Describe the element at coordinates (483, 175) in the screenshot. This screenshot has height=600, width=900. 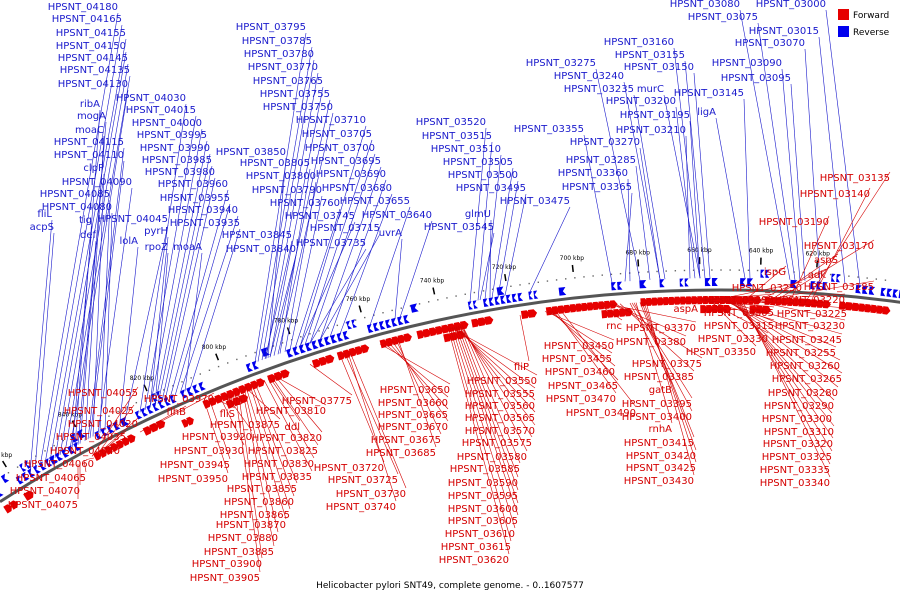
I see `reverse-label-HPSNT_03500: HPSNT_03500` at that location.